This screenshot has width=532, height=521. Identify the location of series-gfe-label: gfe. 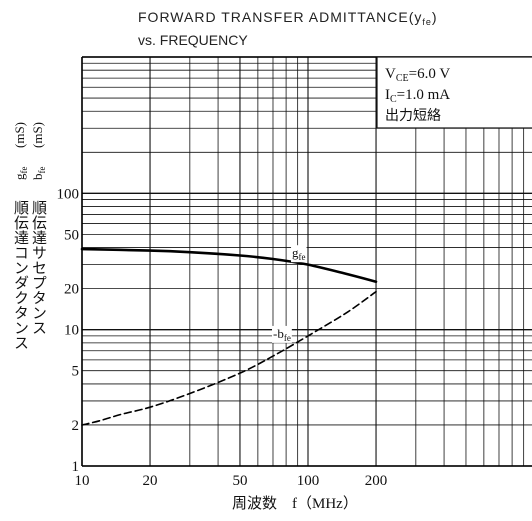
(299, 253).